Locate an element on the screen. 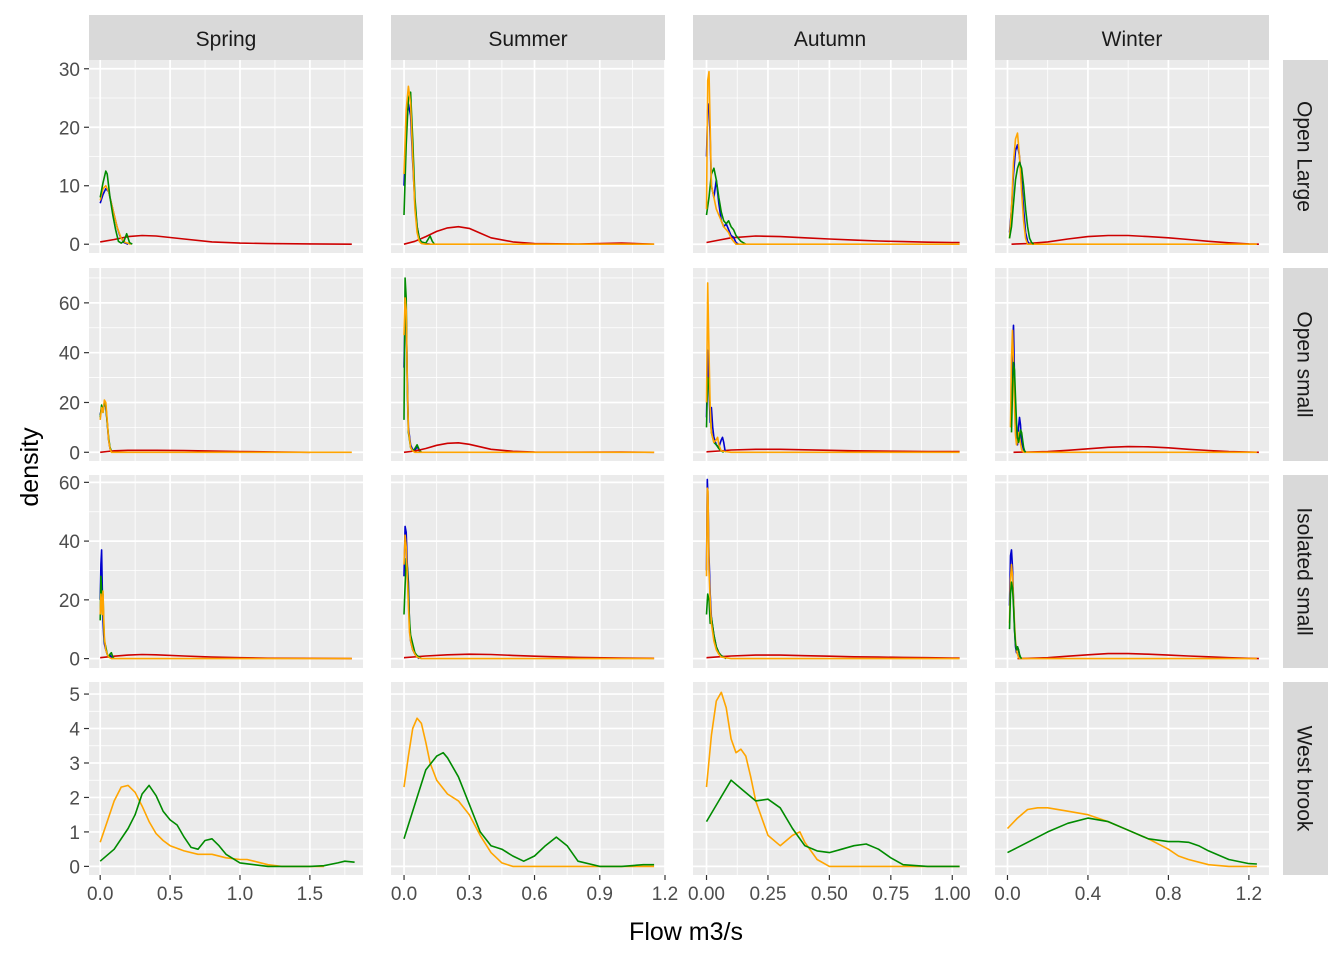 The image size is (1344, 960). panel-series-r2-c2 is located at coordinates (832, 569).